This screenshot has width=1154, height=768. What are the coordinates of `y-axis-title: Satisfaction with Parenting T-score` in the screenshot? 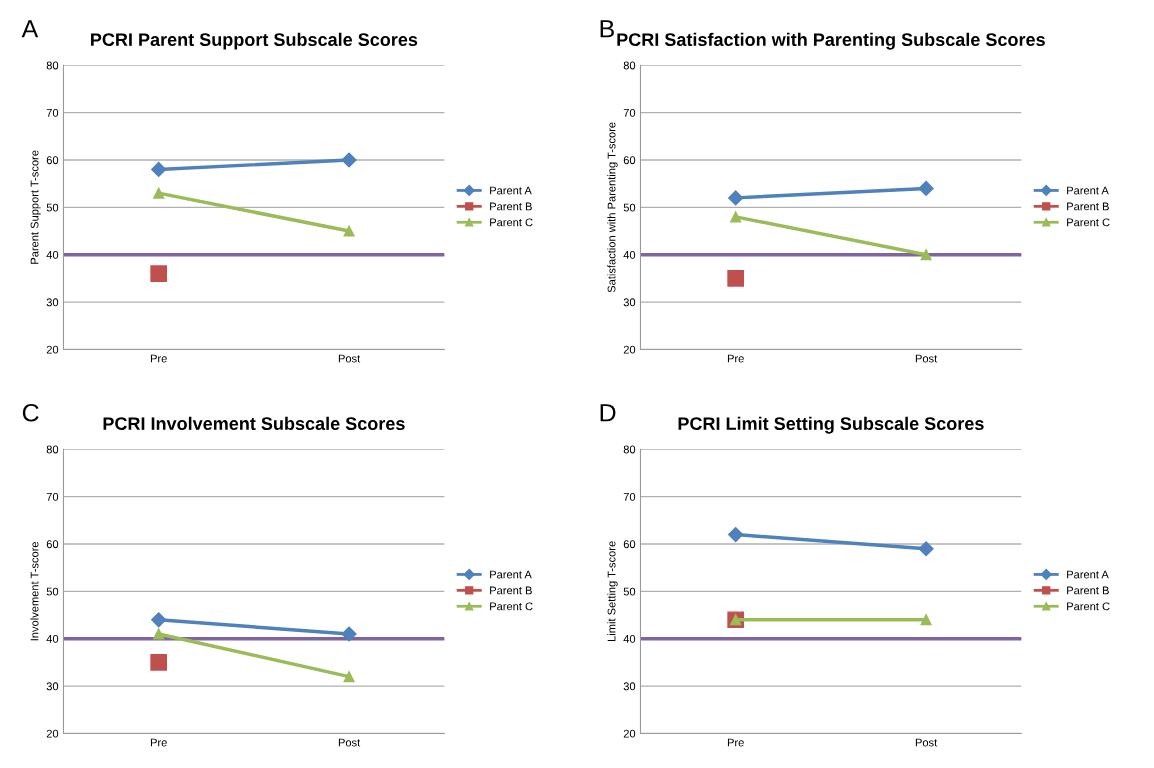 It's located at (612, 207).